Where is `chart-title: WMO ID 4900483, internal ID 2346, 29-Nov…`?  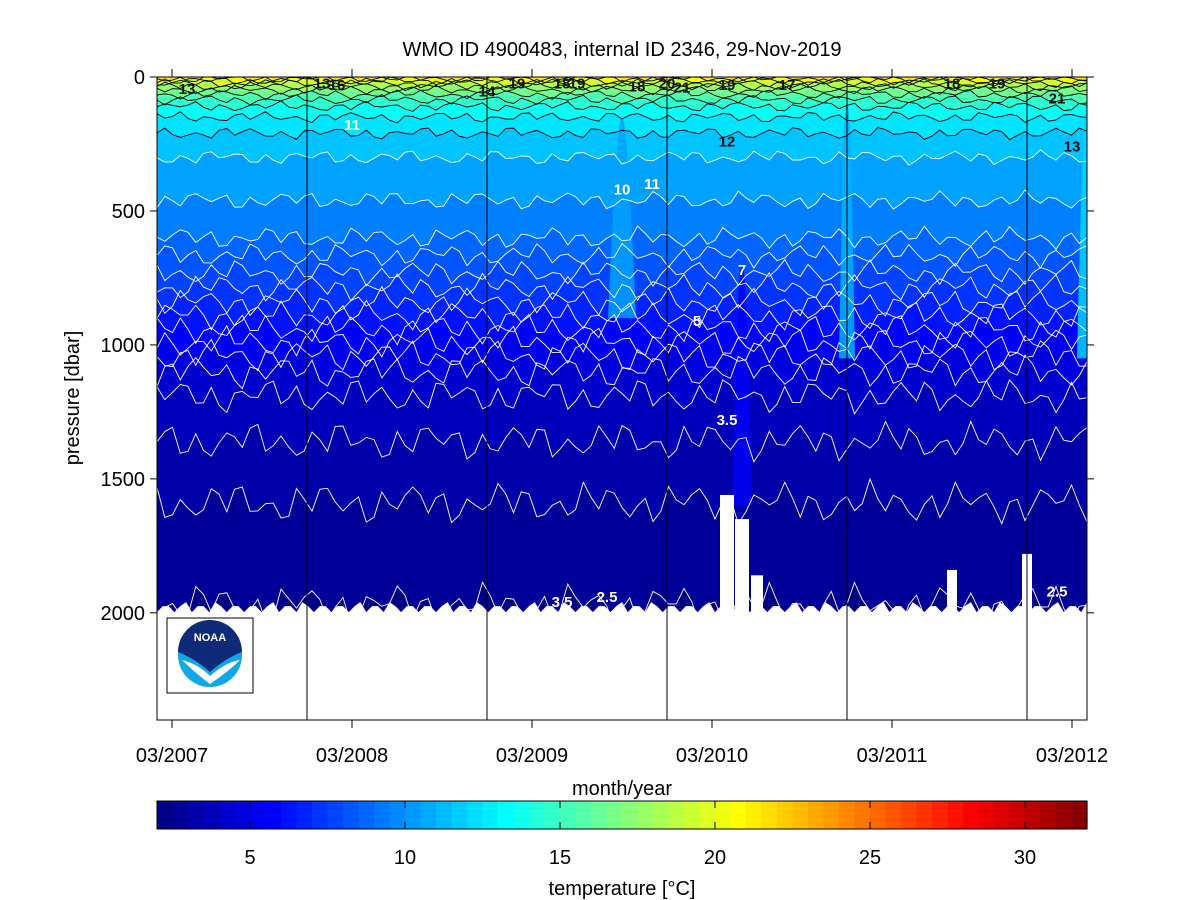
chart-title: WMO ID 4900483, internal ID 2346, 29-Nov… is located at coordinates (621, 50).